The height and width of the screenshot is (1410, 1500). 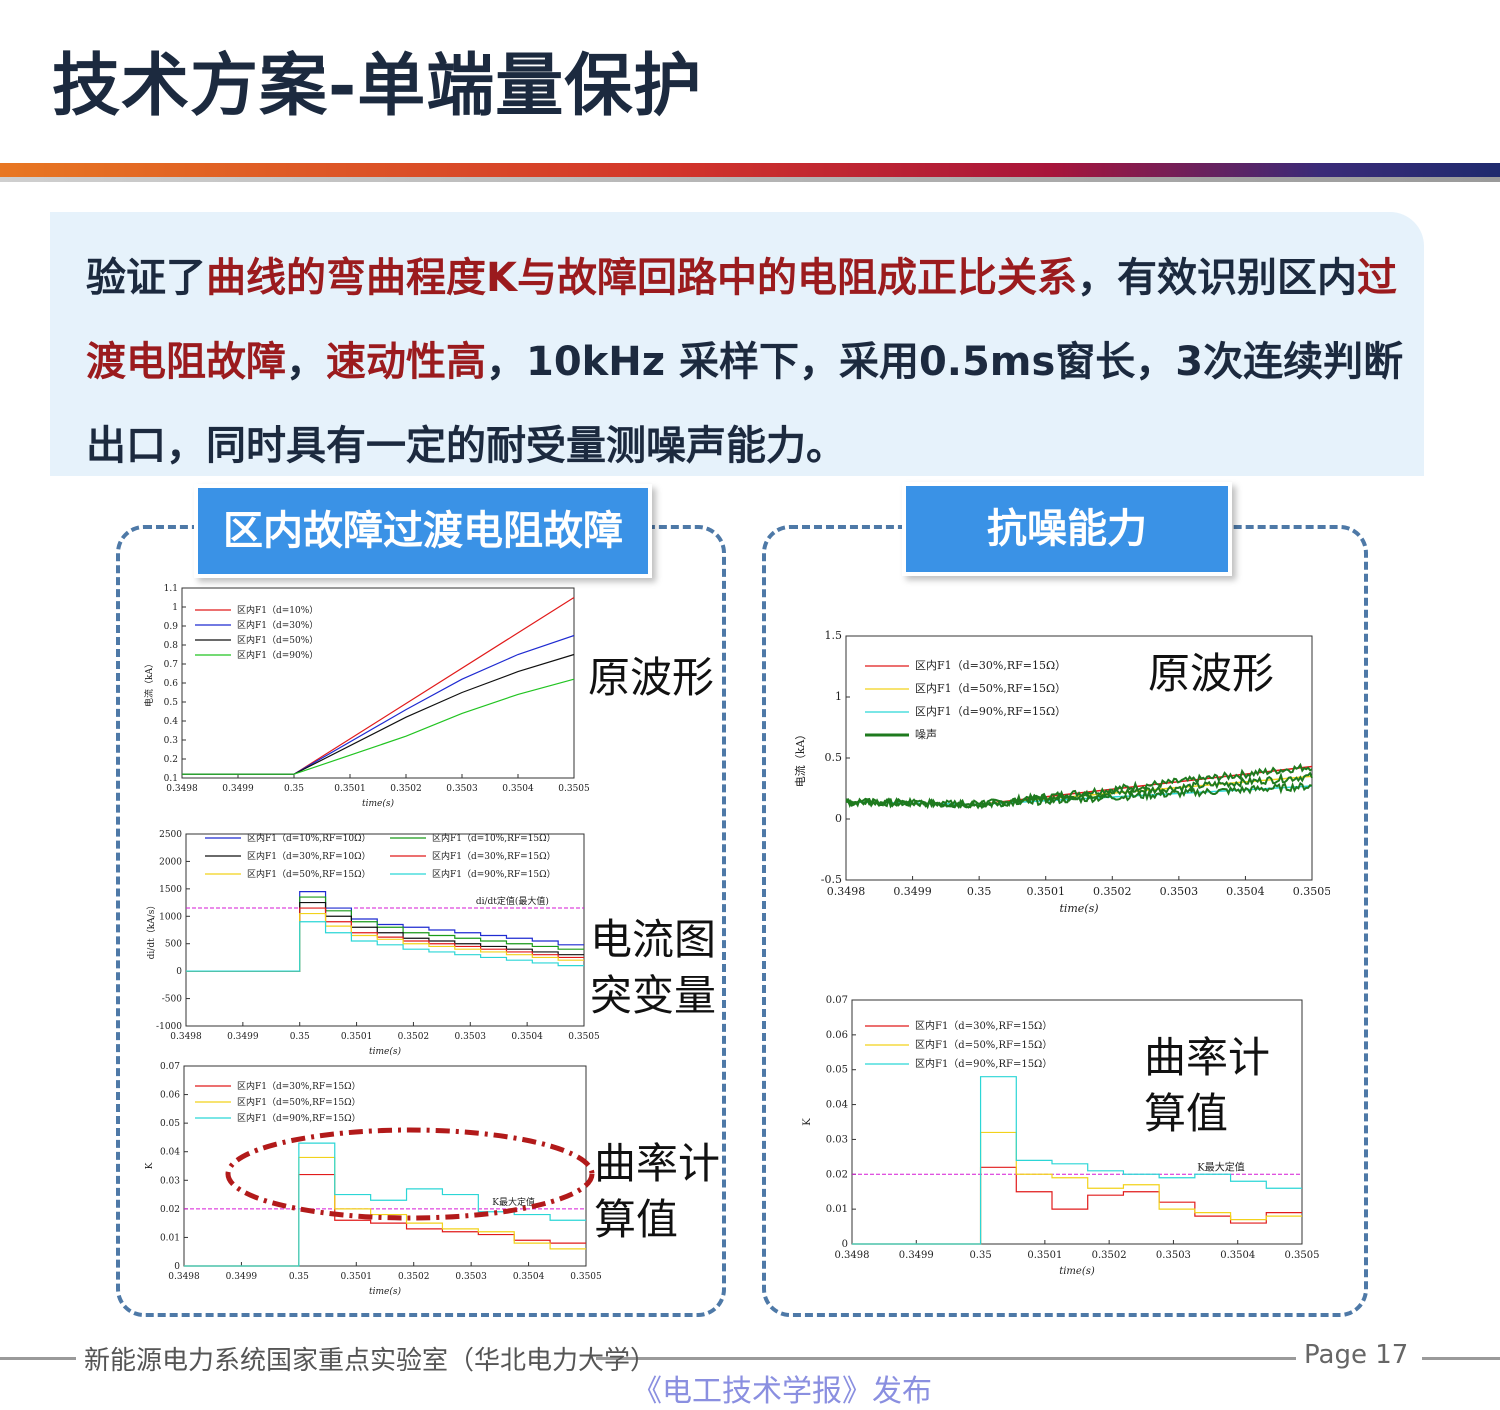 I want to click on footer-line-left, so click(x=38, y=1358).